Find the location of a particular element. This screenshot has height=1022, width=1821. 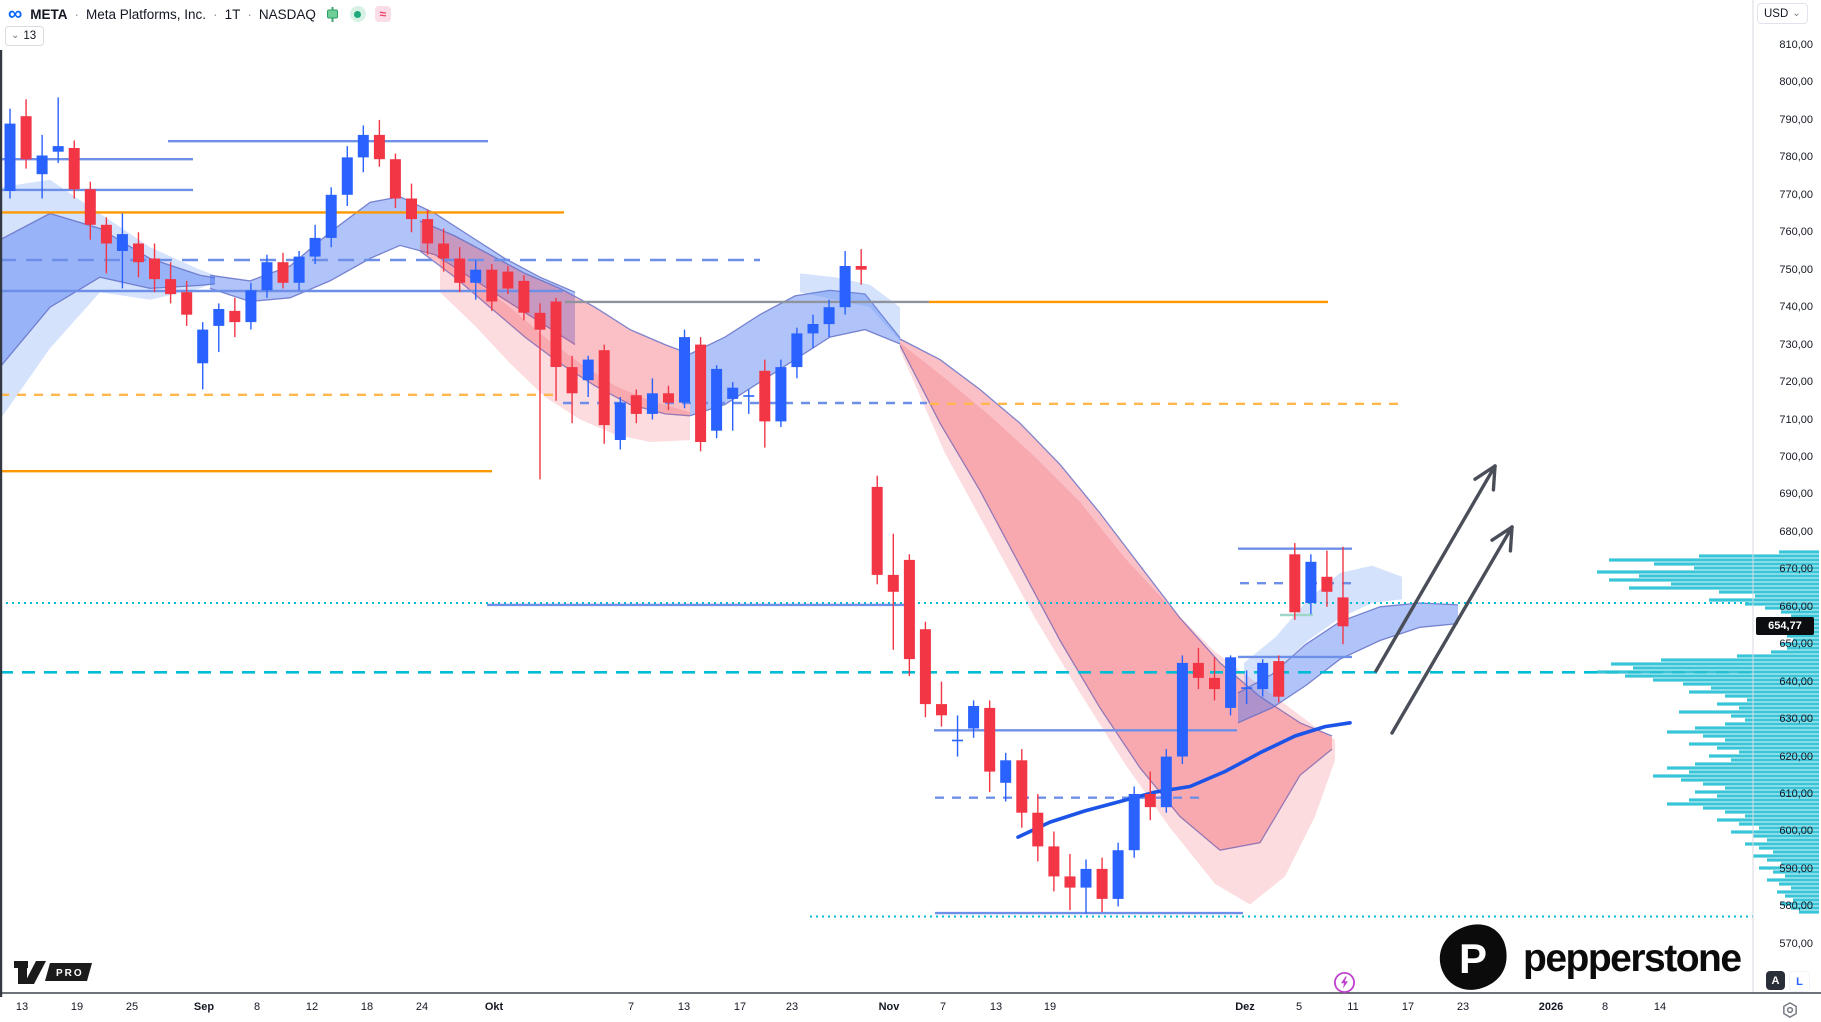

price-axis-label: 710,00 is located at coordinates (1796, 419).